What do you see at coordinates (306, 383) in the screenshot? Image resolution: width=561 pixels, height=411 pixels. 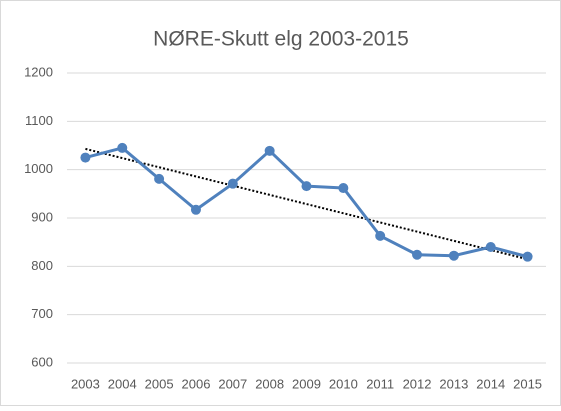 I see `x-tick-label: 2009` at bounding box center [306, 383].